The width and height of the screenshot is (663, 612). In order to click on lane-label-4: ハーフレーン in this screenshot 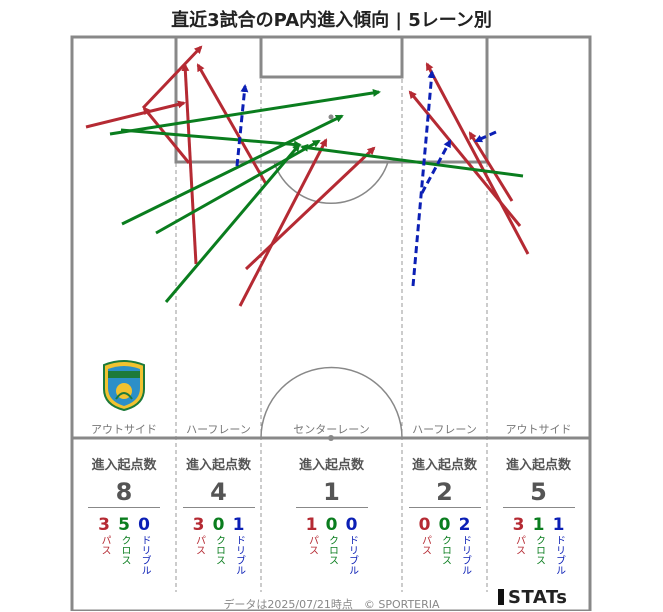, I will do `click(444, 429)`.